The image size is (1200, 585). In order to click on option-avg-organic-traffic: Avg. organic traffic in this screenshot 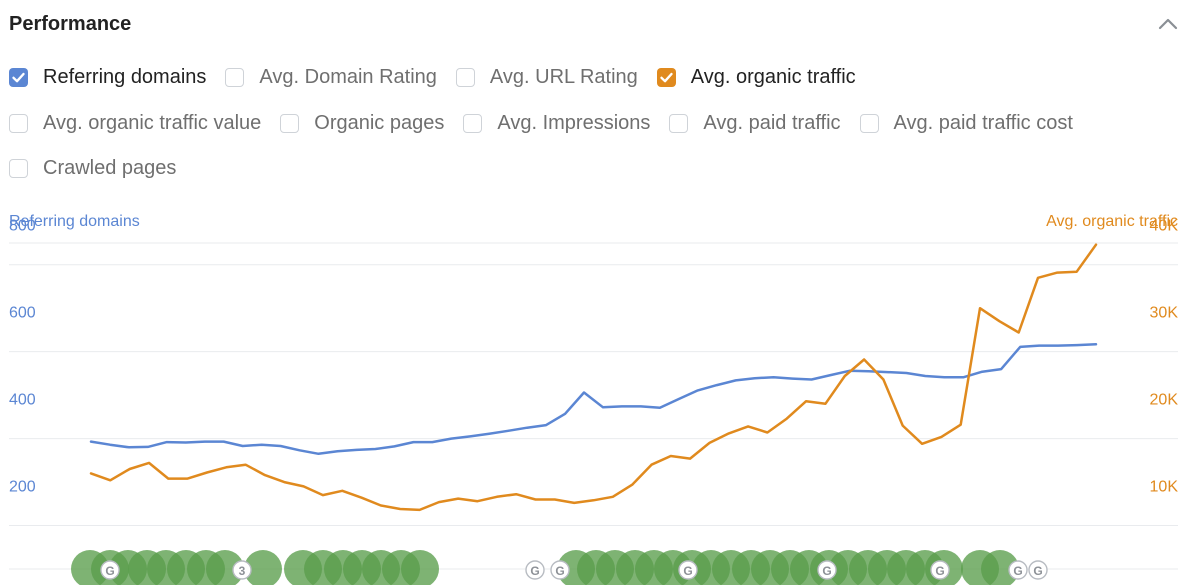, I will do `click(756, 77)`.